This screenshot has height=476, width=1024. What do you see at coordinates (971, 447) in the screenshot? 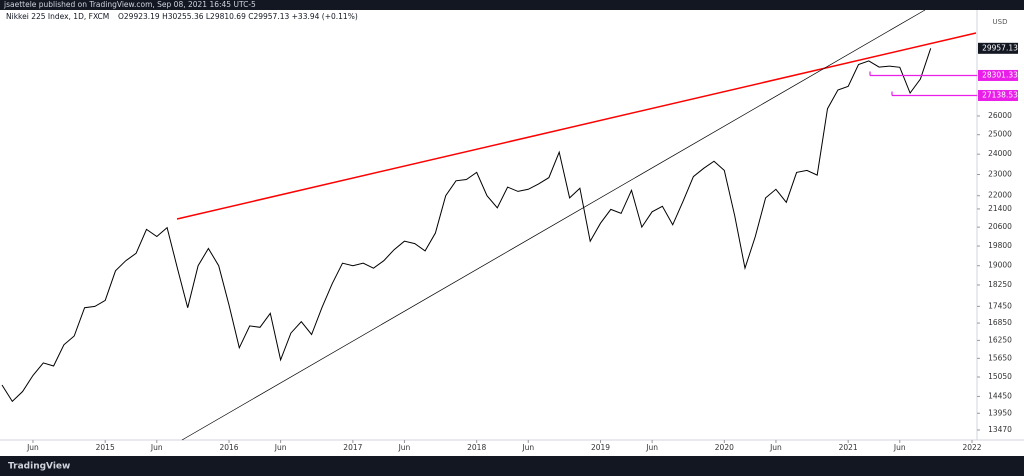
I see `x-tick-label: 2022` at bounding box center [971, 447].